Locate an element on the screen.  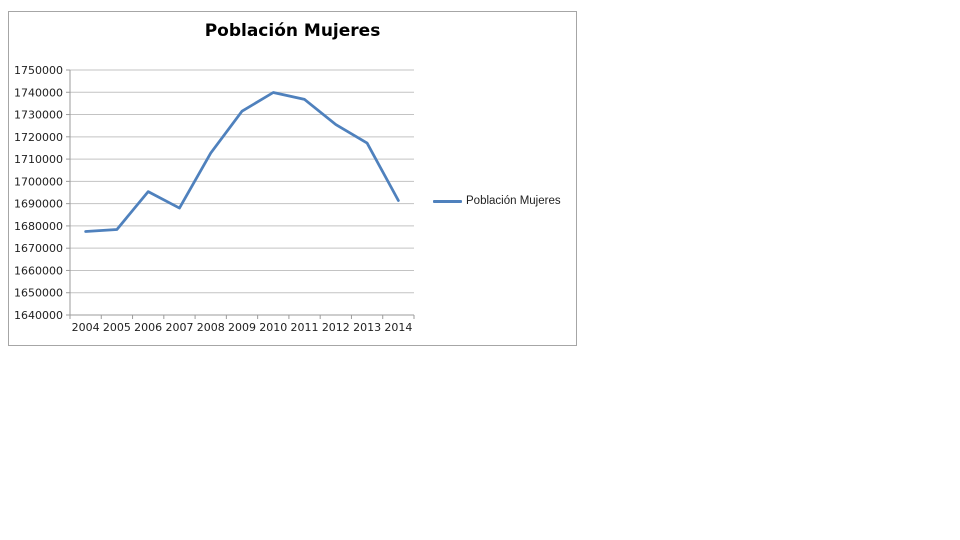
x-tick-label: 2011 is located at coordinates (305, 327).